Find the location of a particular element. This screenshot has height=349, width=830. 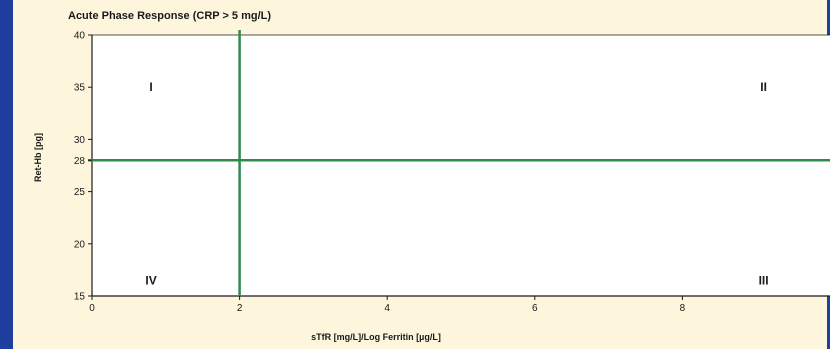

x-tick-label: 6 is located at coordinates (535, 308).